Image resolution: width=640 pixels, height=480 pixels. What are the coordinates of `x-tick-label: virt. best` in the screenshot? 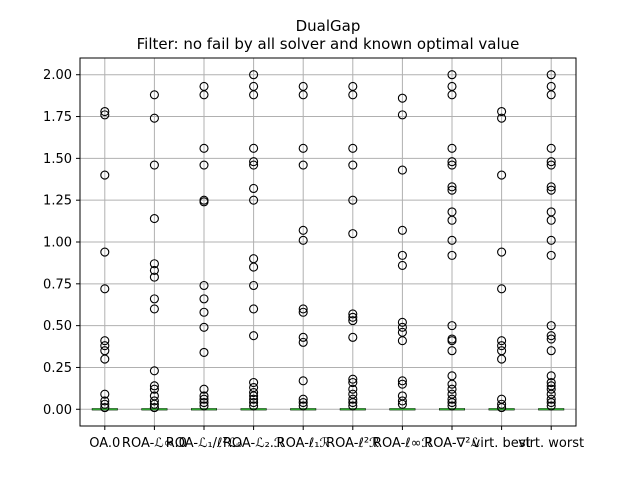 It's located at (502, 443).